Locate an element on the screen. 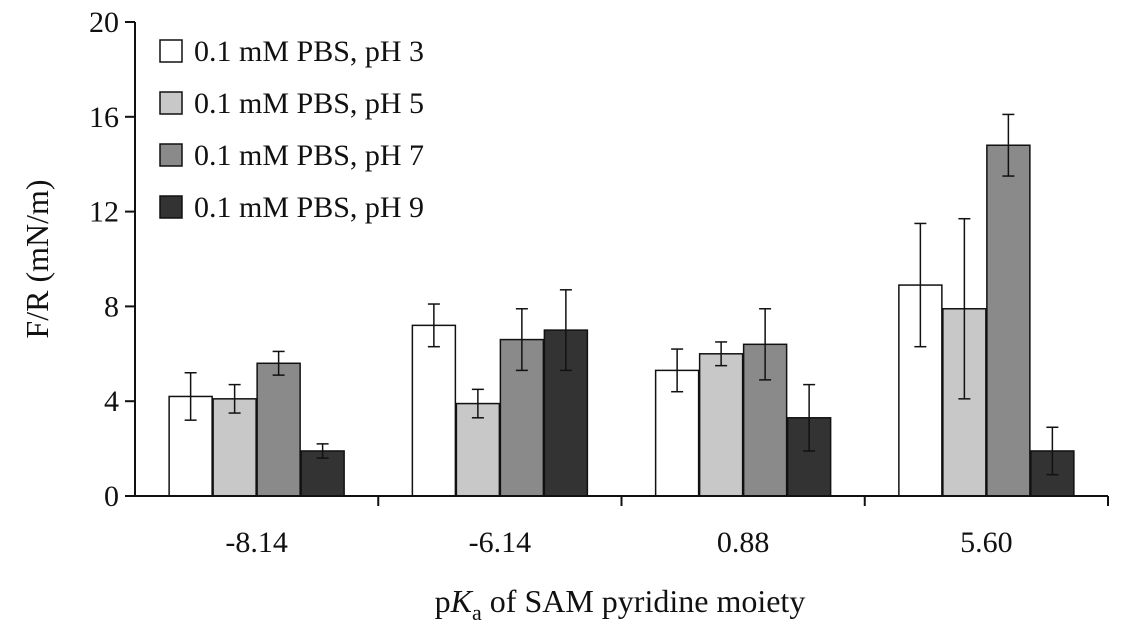 The image size is (1131, 636). x-axis-title-prefix: p is located at coordinates (443, 601).